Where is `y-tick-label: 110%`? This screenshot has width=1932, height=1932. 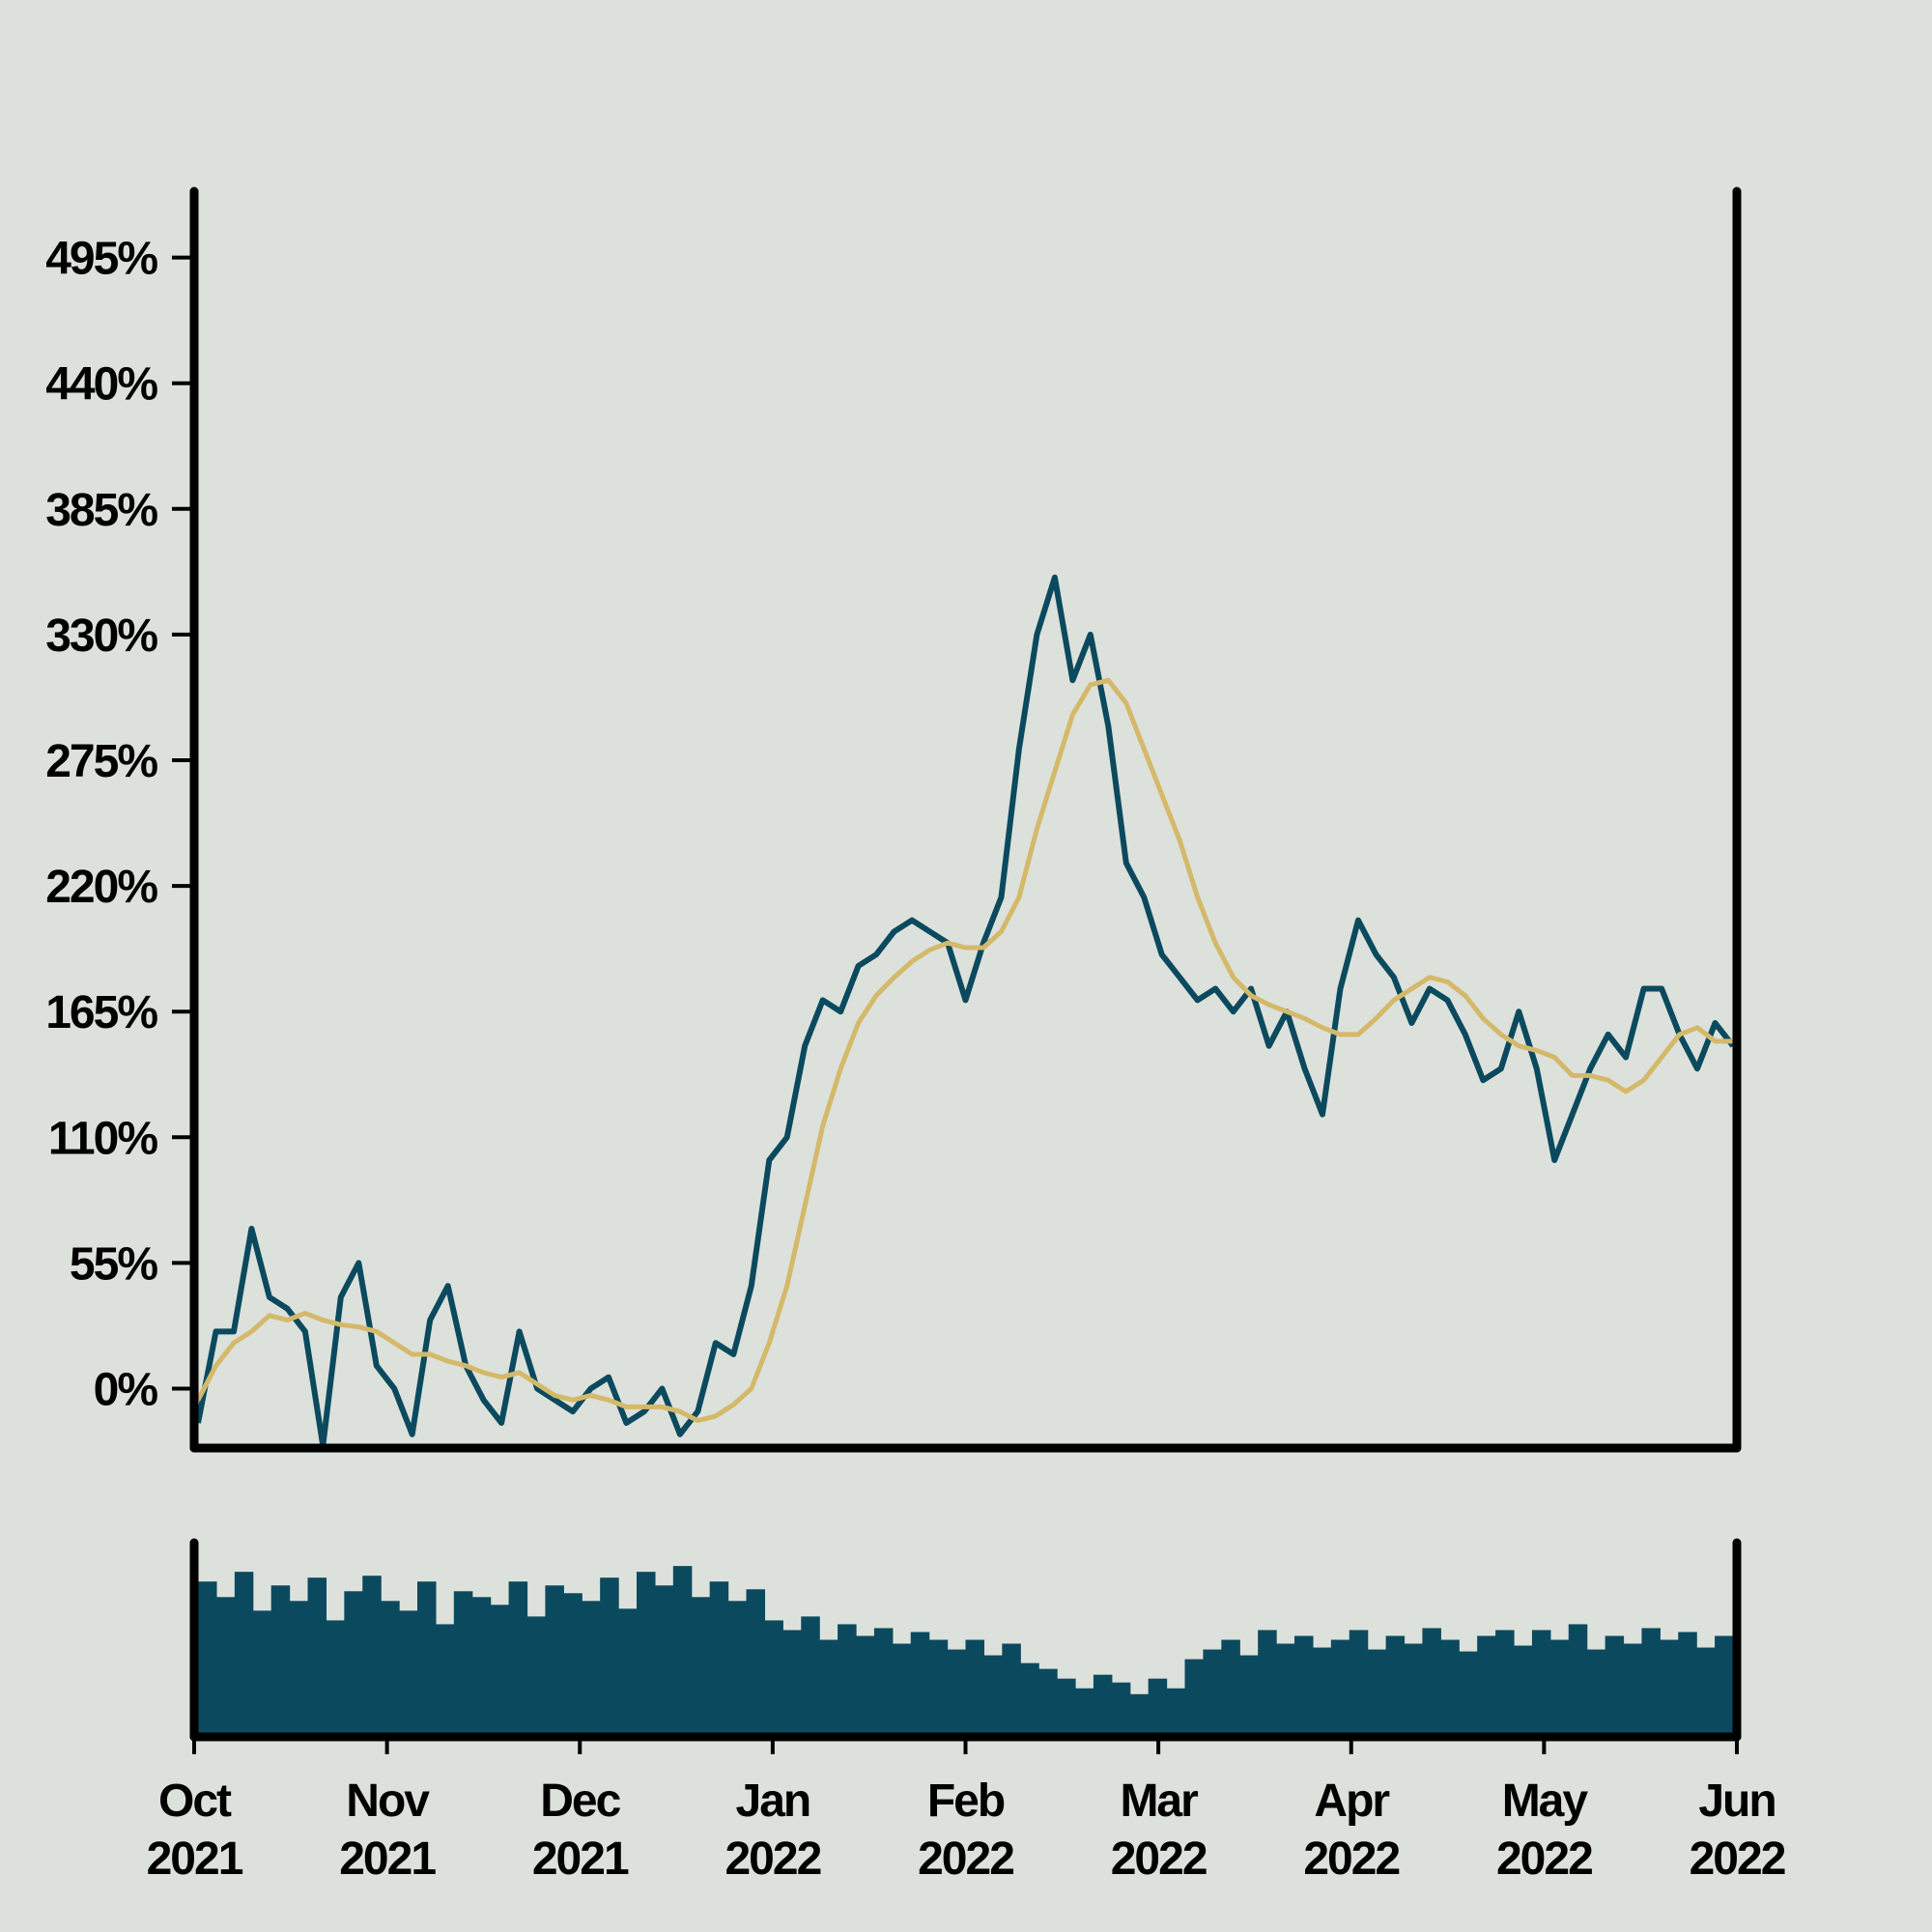 y-tick-label: 110% is located at coordinates (102, 1138).